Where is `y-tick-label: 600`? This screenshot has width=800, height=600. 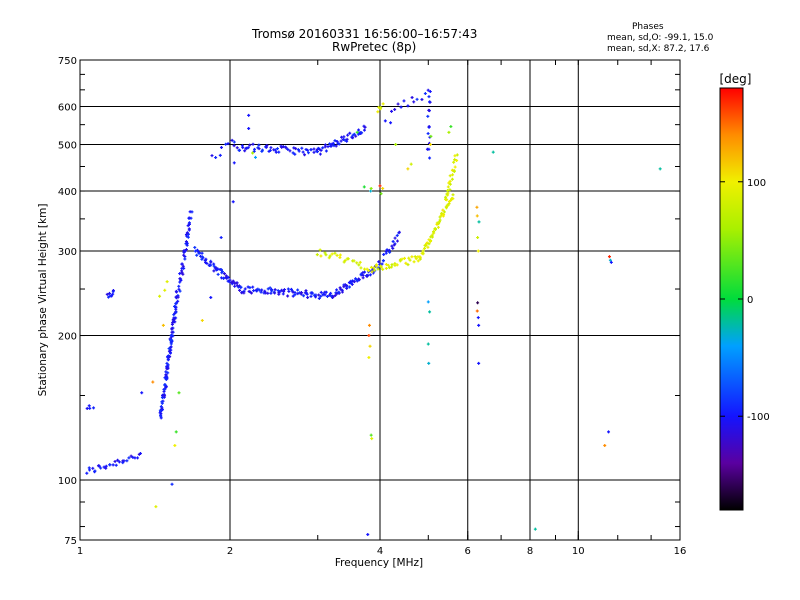
y-tick-label: 600 is located at coordinates (67, 108).